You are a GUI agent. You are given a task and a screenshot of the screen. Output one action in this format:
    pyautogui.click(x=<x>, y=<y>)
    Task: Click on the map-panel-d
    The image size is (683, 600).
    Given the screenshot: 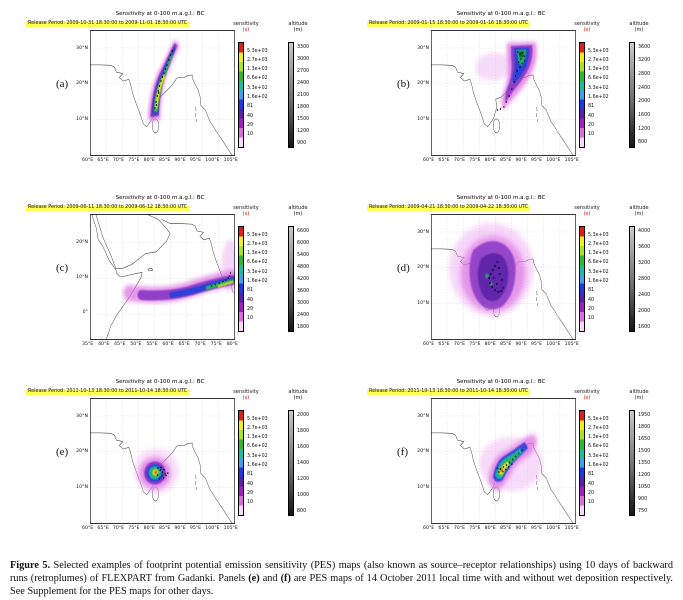 What is the action you would take?
    pyautogui.click(x=503, y=277)
    